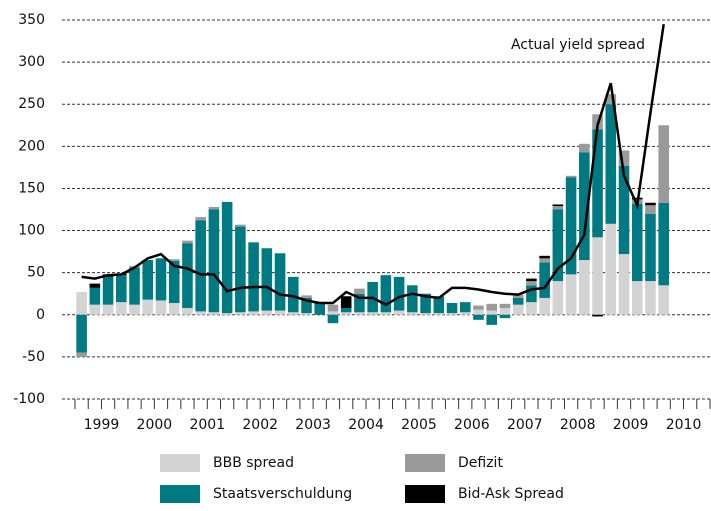 This screenshot has width=711, height=511. Describe the element at coordinates (631, 425) in the screenshot. I see `x-tick-label: 2009` at that location.